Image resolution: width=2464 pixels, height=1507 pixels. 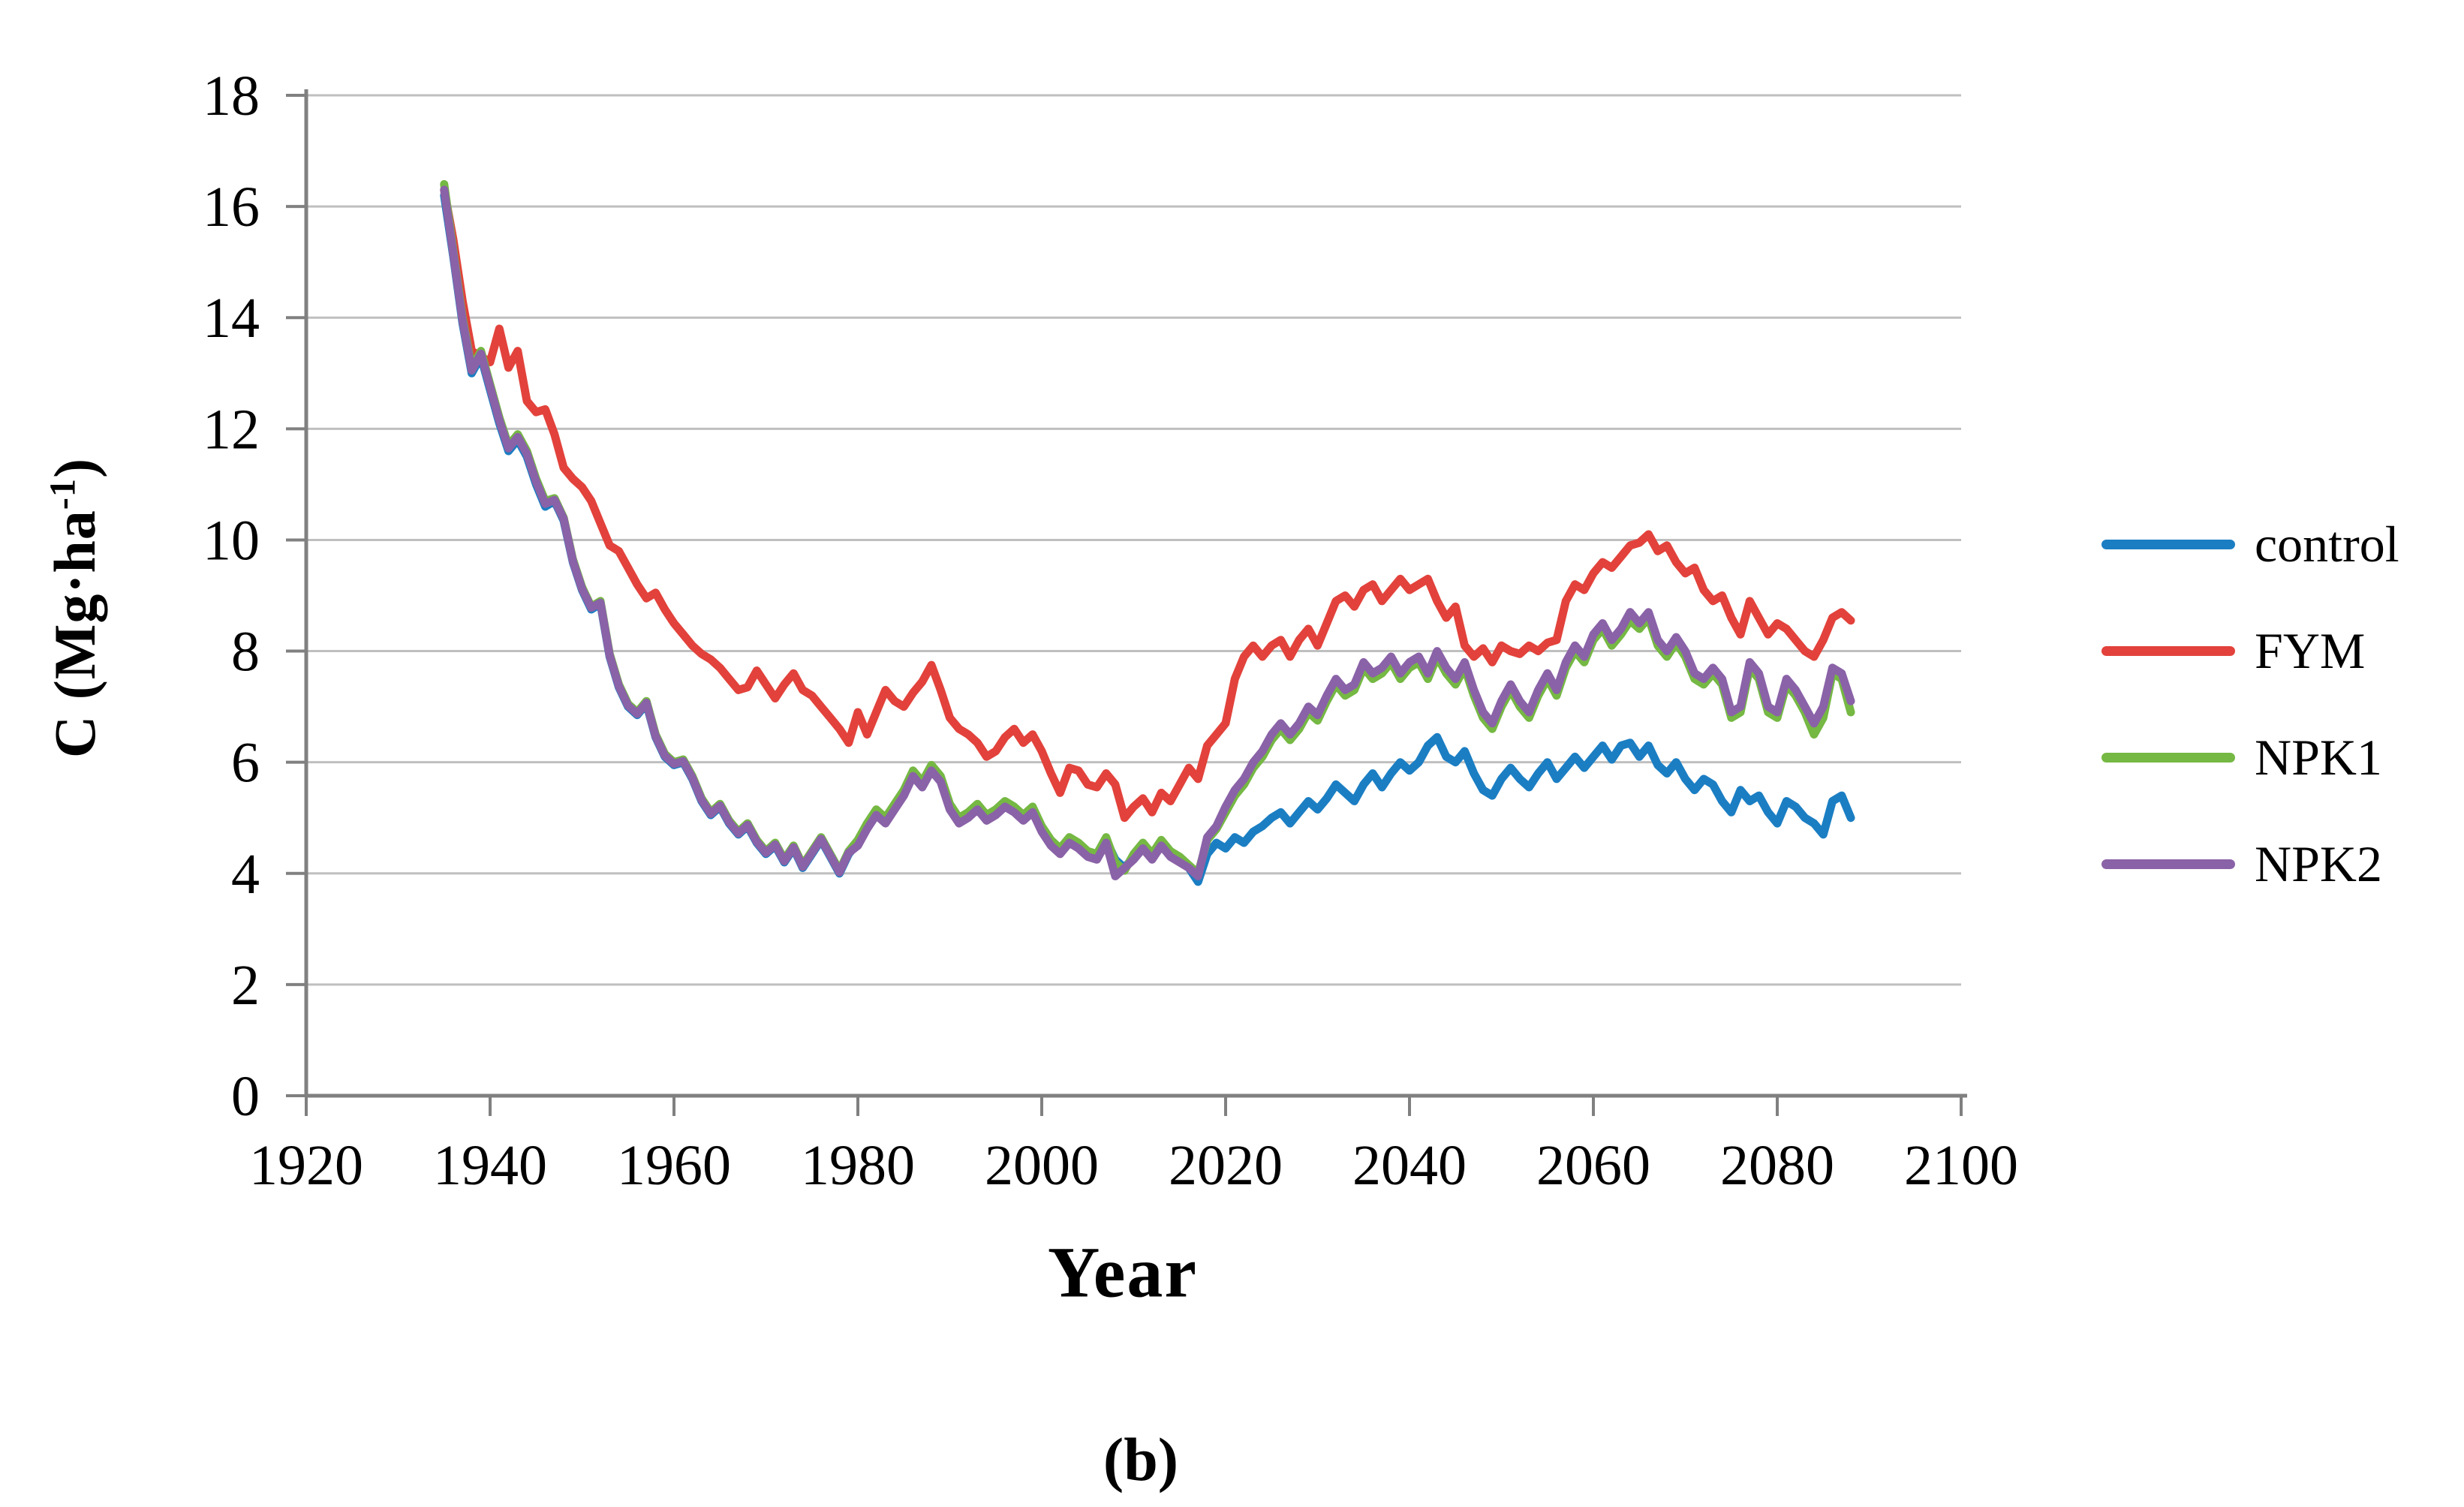 What do you see at coordinates (1042, 1165) in the screenshot?
I see `x-tick-label-2000: 2000` at bounding box center [1042, 1165].